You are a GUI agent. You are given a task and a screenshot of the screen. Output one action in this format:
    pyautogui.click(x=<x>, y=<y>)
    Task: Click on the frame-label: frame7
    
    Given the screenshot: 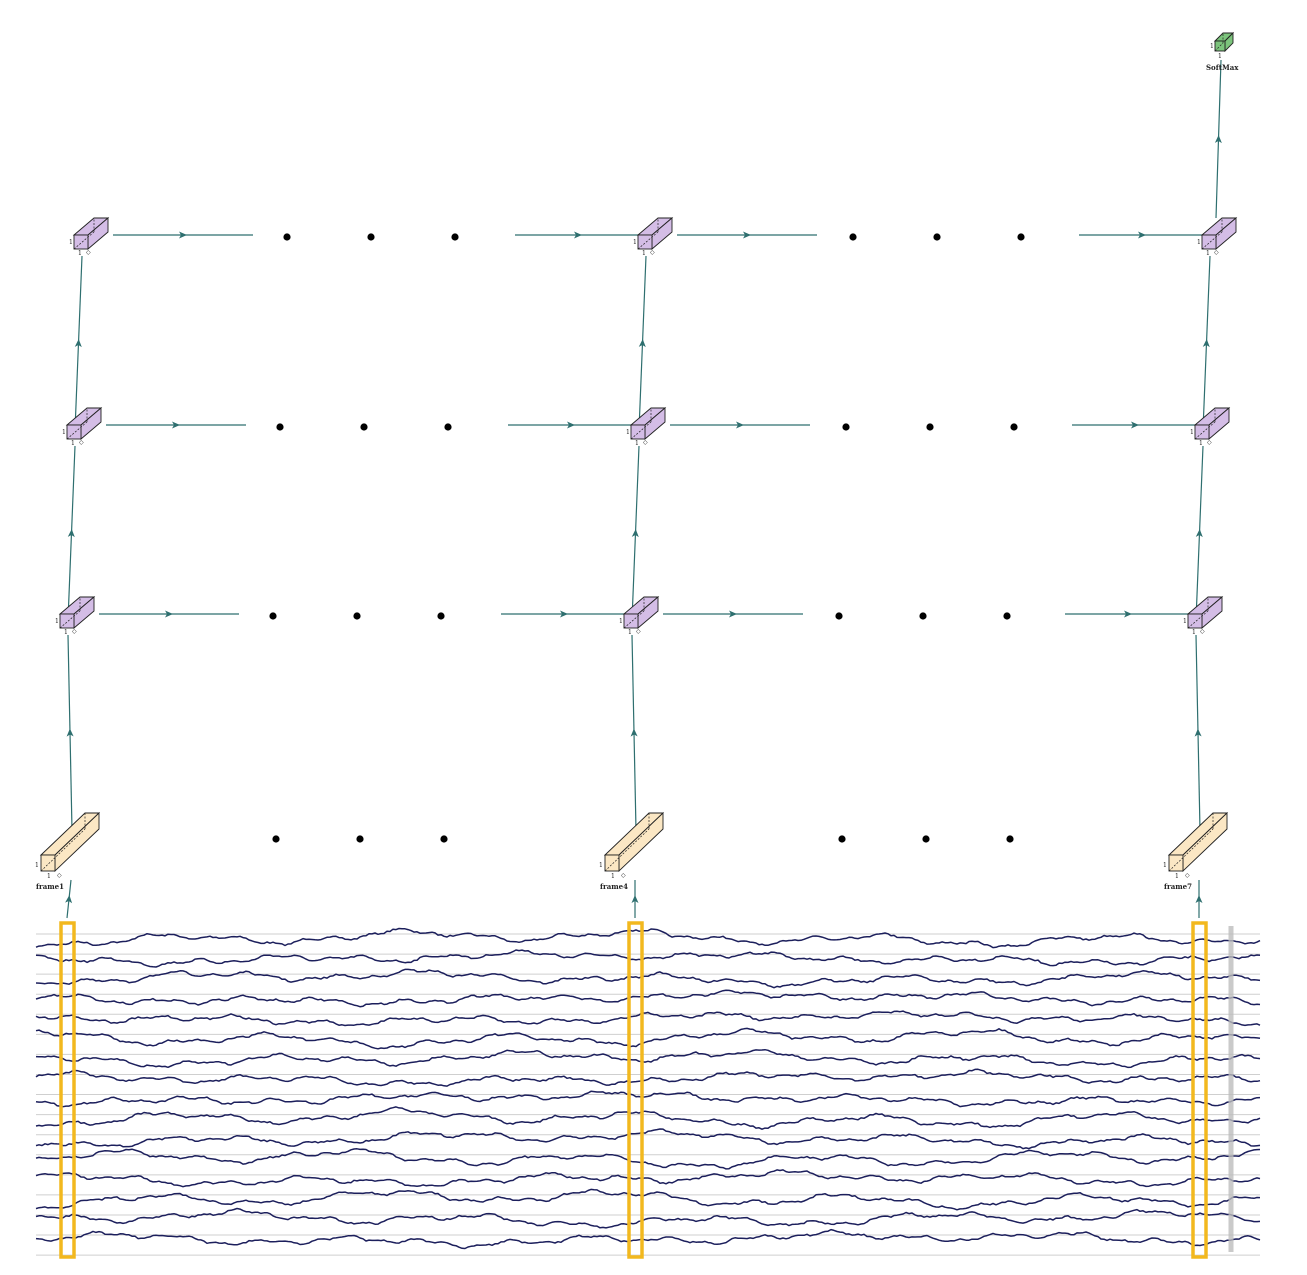 What is the action you would take?
    pyautogui.click(x=1178, y=886)
    